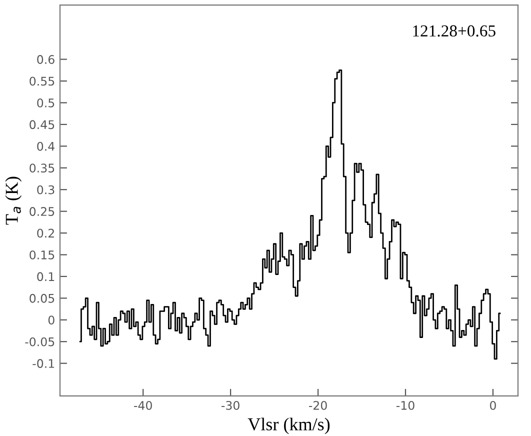 This screenshot has width=531, height=436. I want to click on y-tick-label: 0.35, so click(42, 168).